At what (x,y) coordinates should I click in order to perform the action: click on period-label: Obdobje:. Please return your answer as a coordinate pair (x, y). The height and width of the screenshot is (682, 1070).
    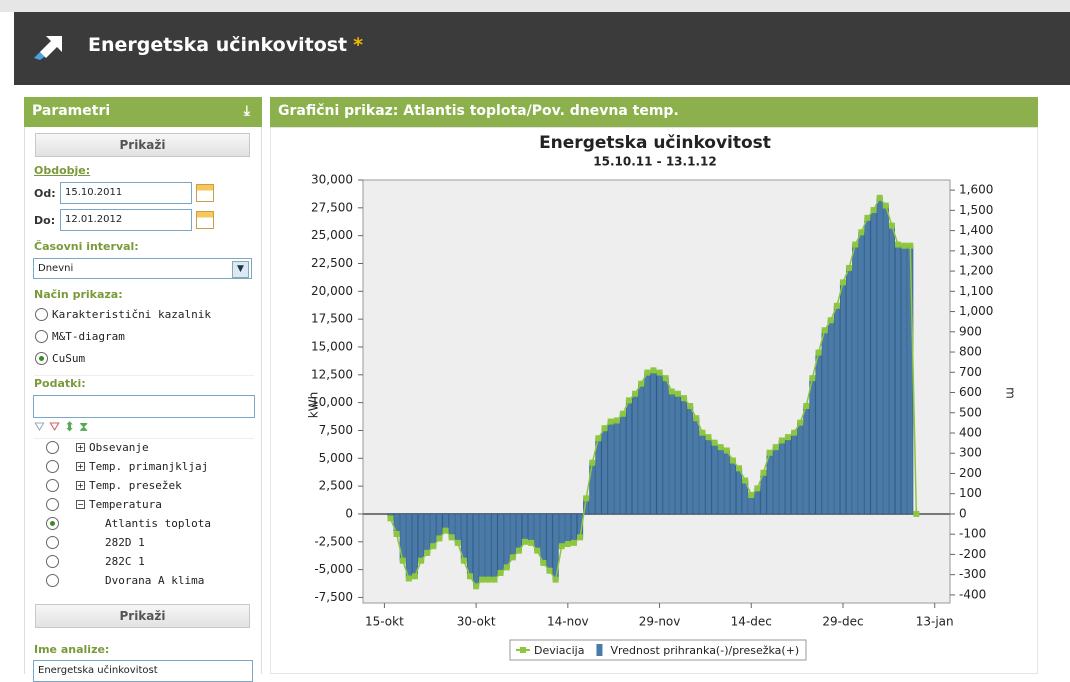
    Looking at the image, I should click on (62, 170).